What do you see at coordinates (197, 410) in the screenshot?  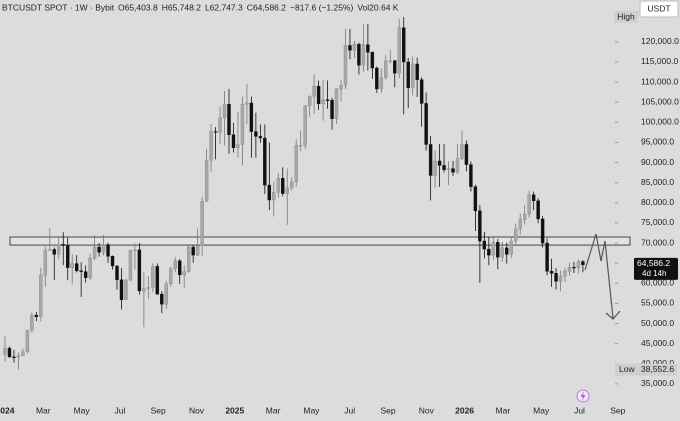 I see `x-tick-label: Nov` at bounding box center [197, 410].